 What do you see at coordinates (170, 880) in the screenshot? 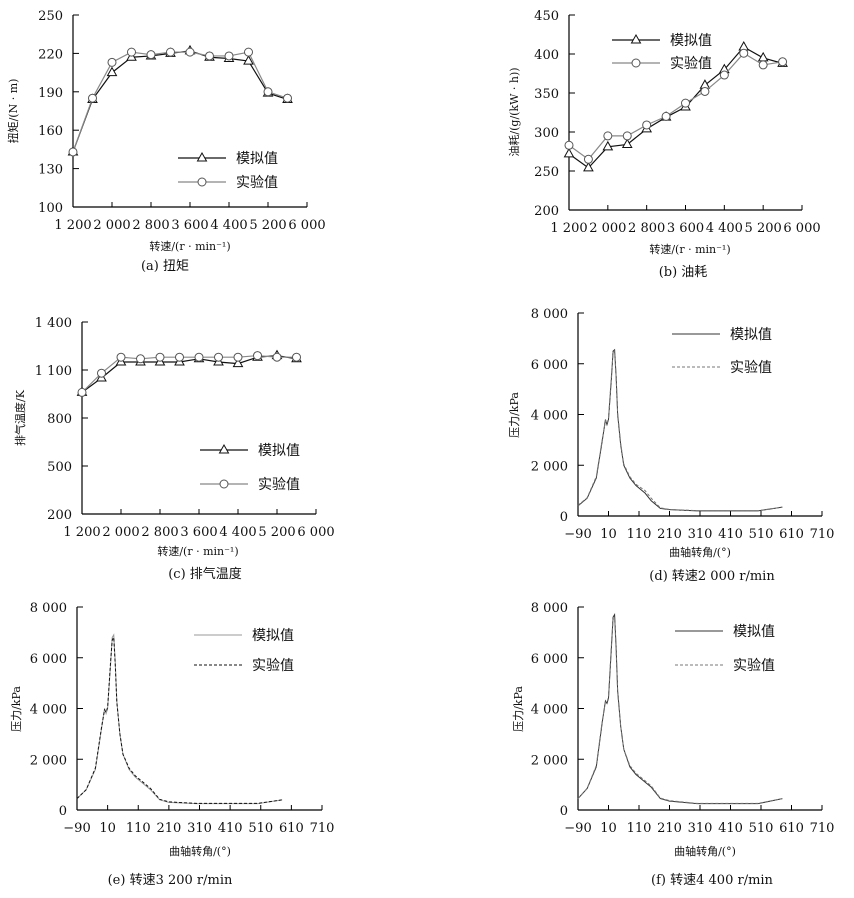
I see `panel-title: (e) 转速3 200 r/min` at bounding box center [170, 880].